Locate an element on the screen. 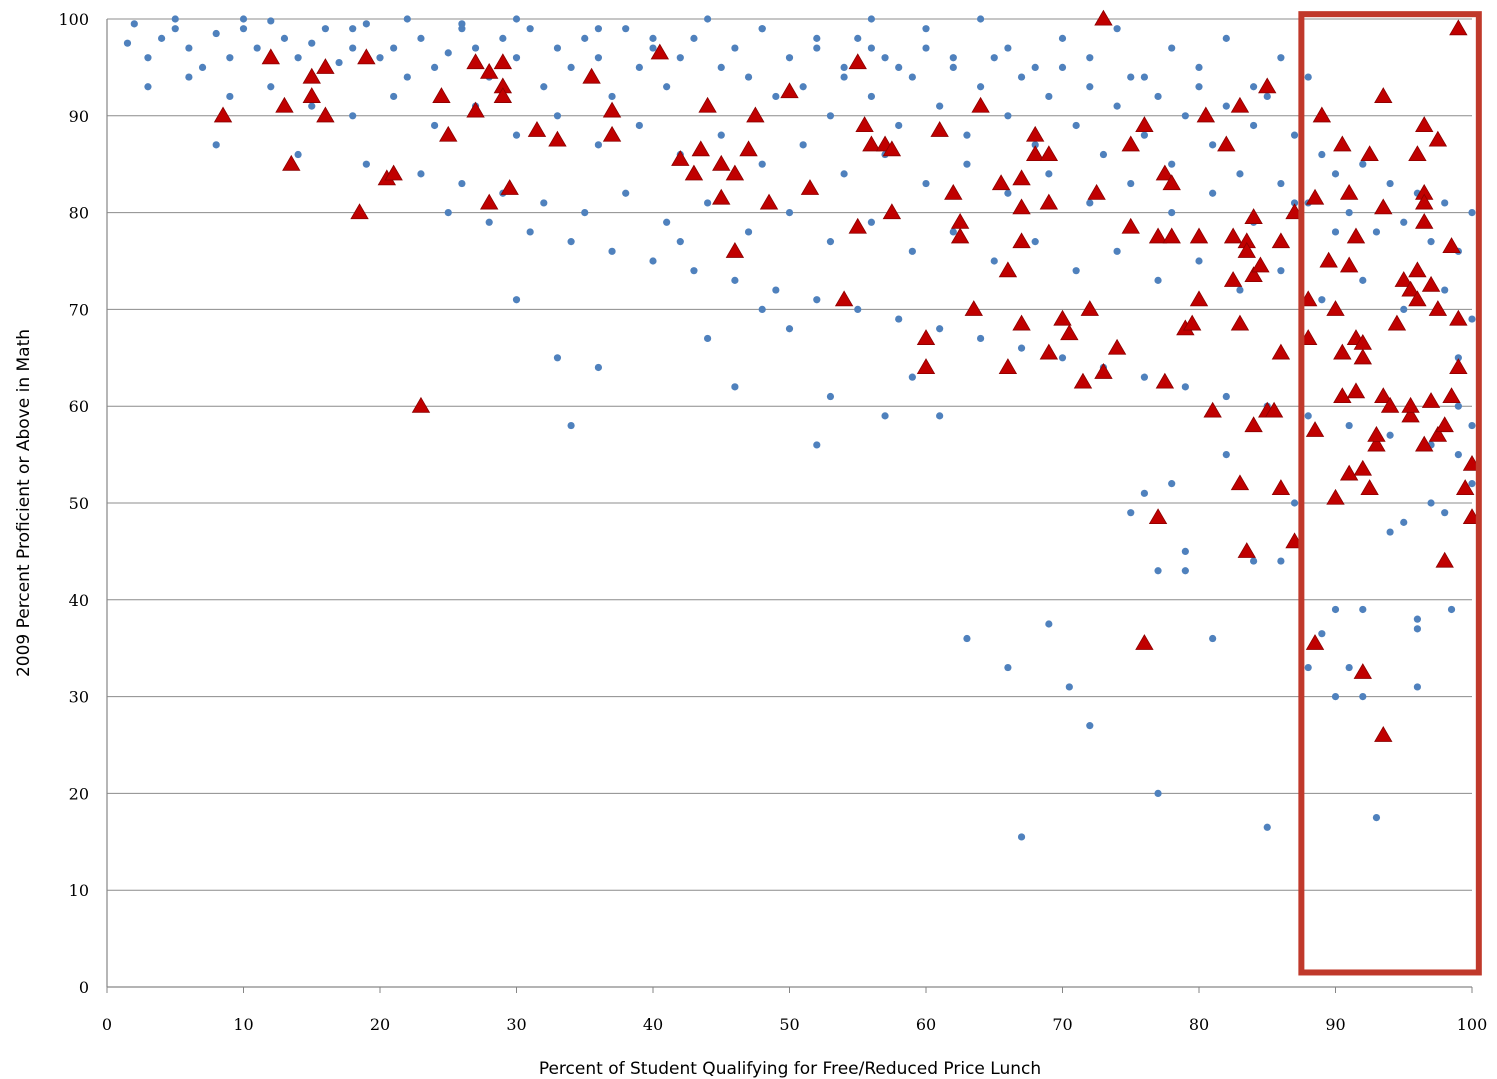 This screenshot has height=1079, width=1497. y-tick-label: 30 is located at coordinates (79, 697).